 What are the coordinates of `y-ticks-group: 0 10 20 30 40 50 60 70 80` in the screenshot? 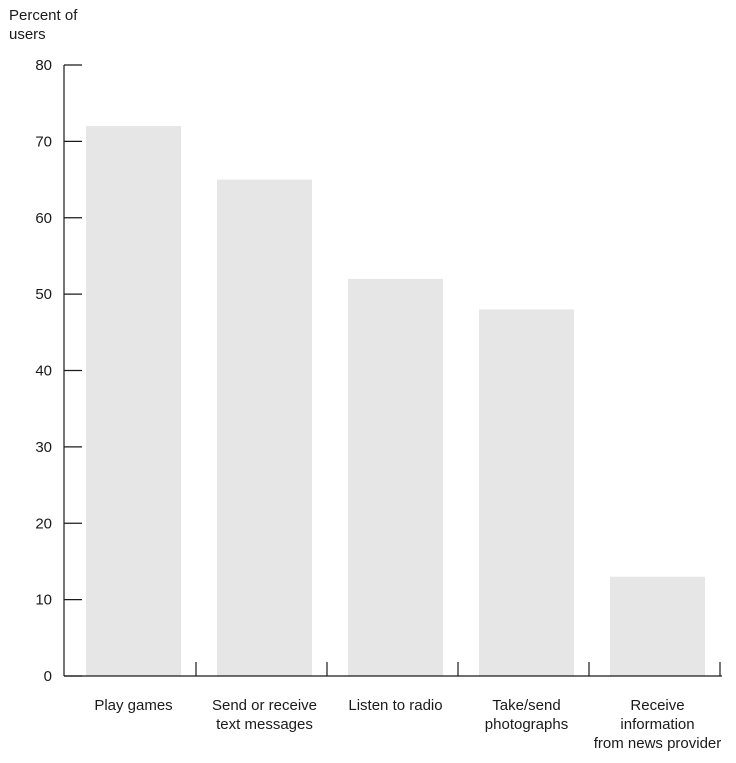 It's located at (58, 371).